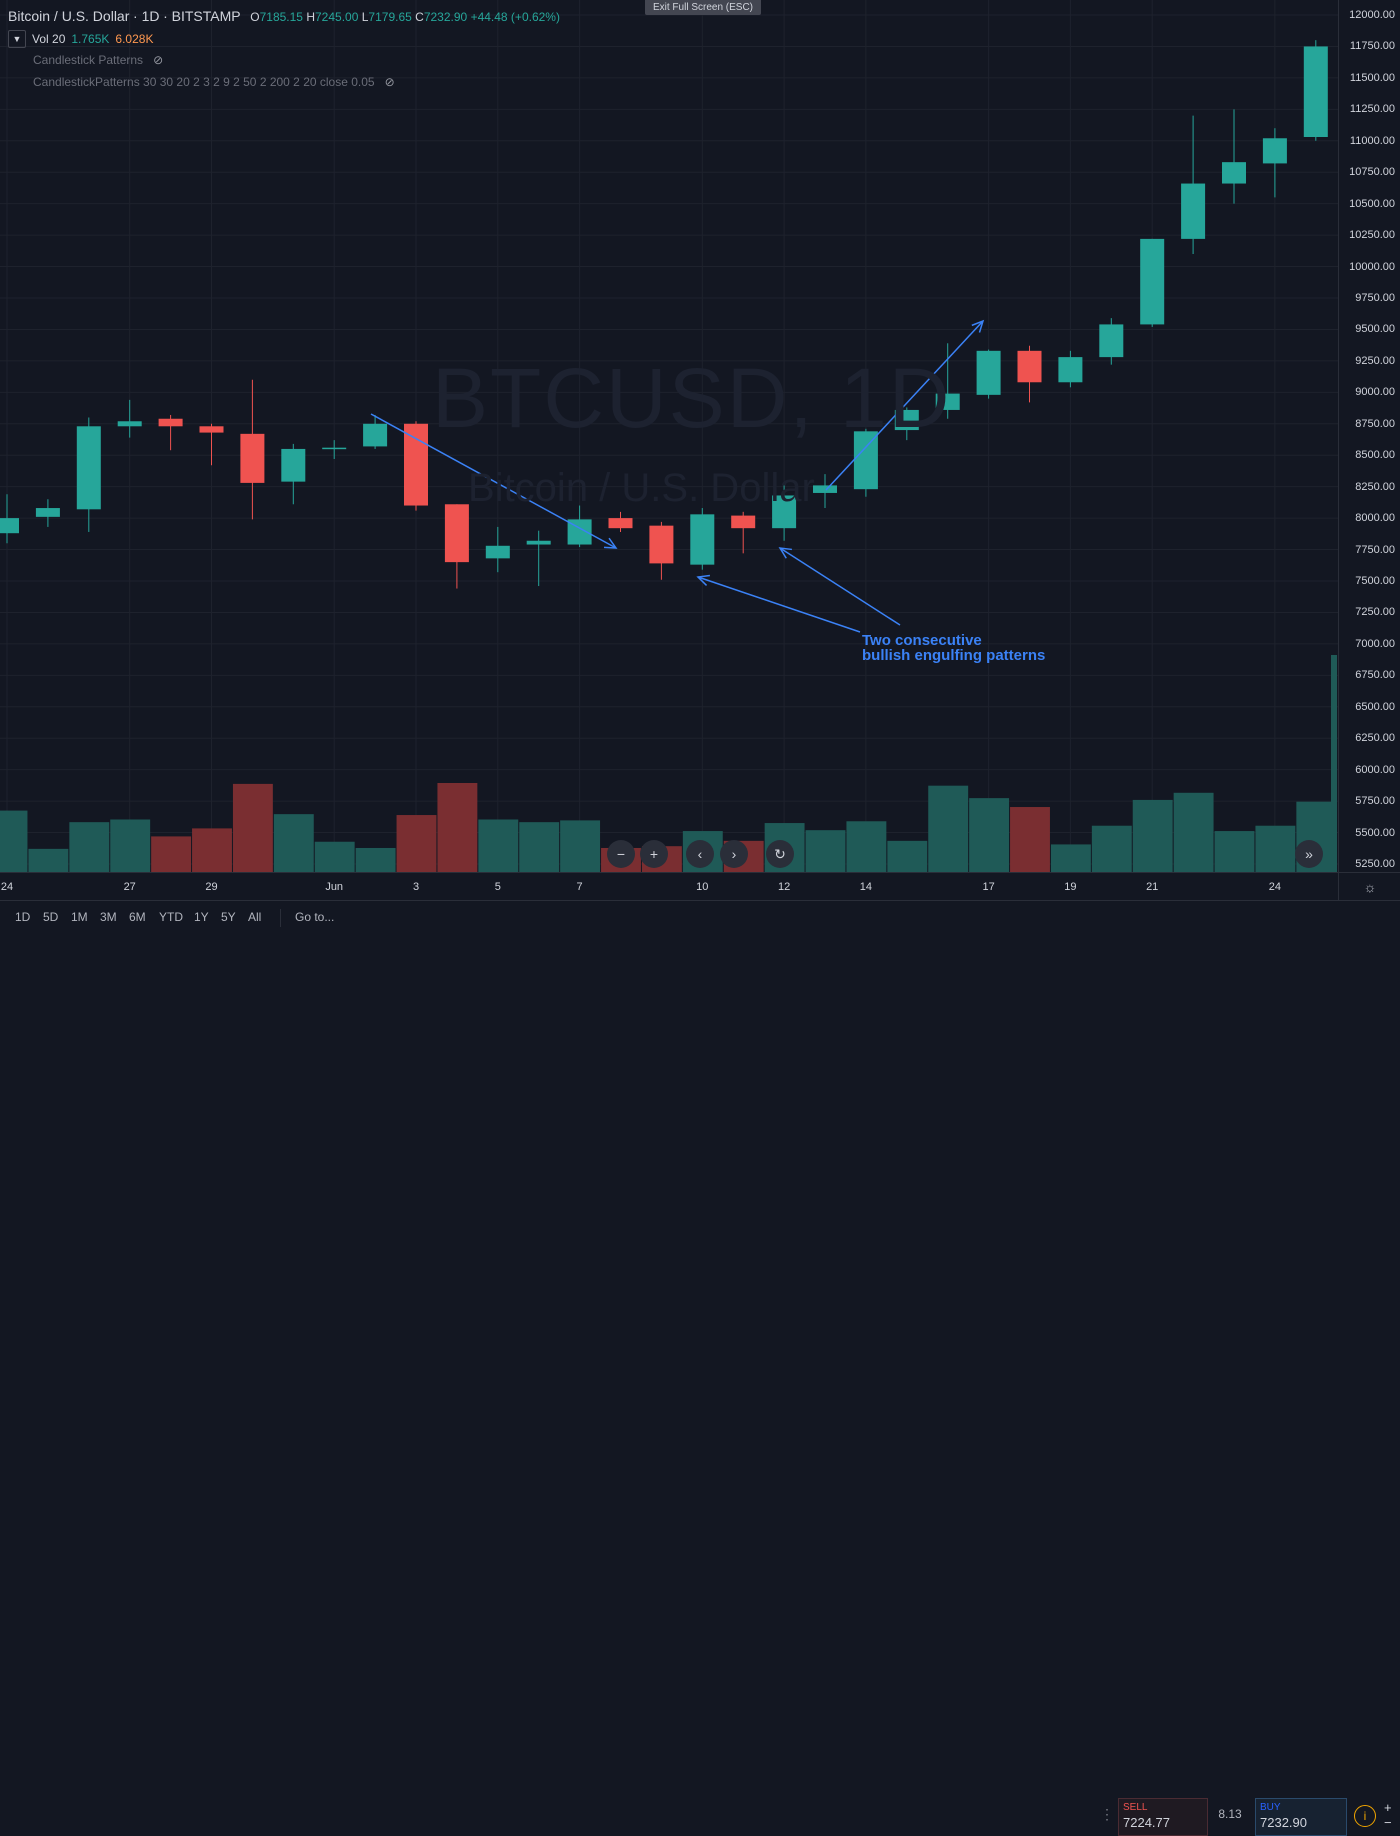  What do you see at coordinates (700, 854) in the screenshot?
I see `scroll-left-button: ‹` at bounding box center [700, 854].